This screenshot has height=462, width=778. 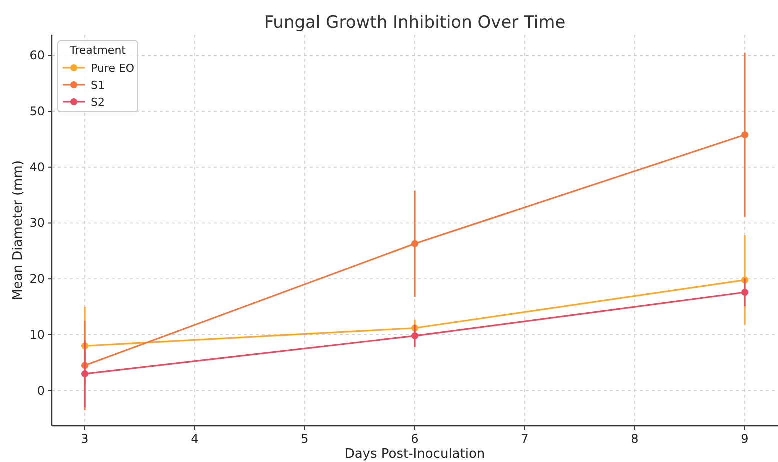 I want to click on x-tick-label: 5, so click(x=305, y=439).